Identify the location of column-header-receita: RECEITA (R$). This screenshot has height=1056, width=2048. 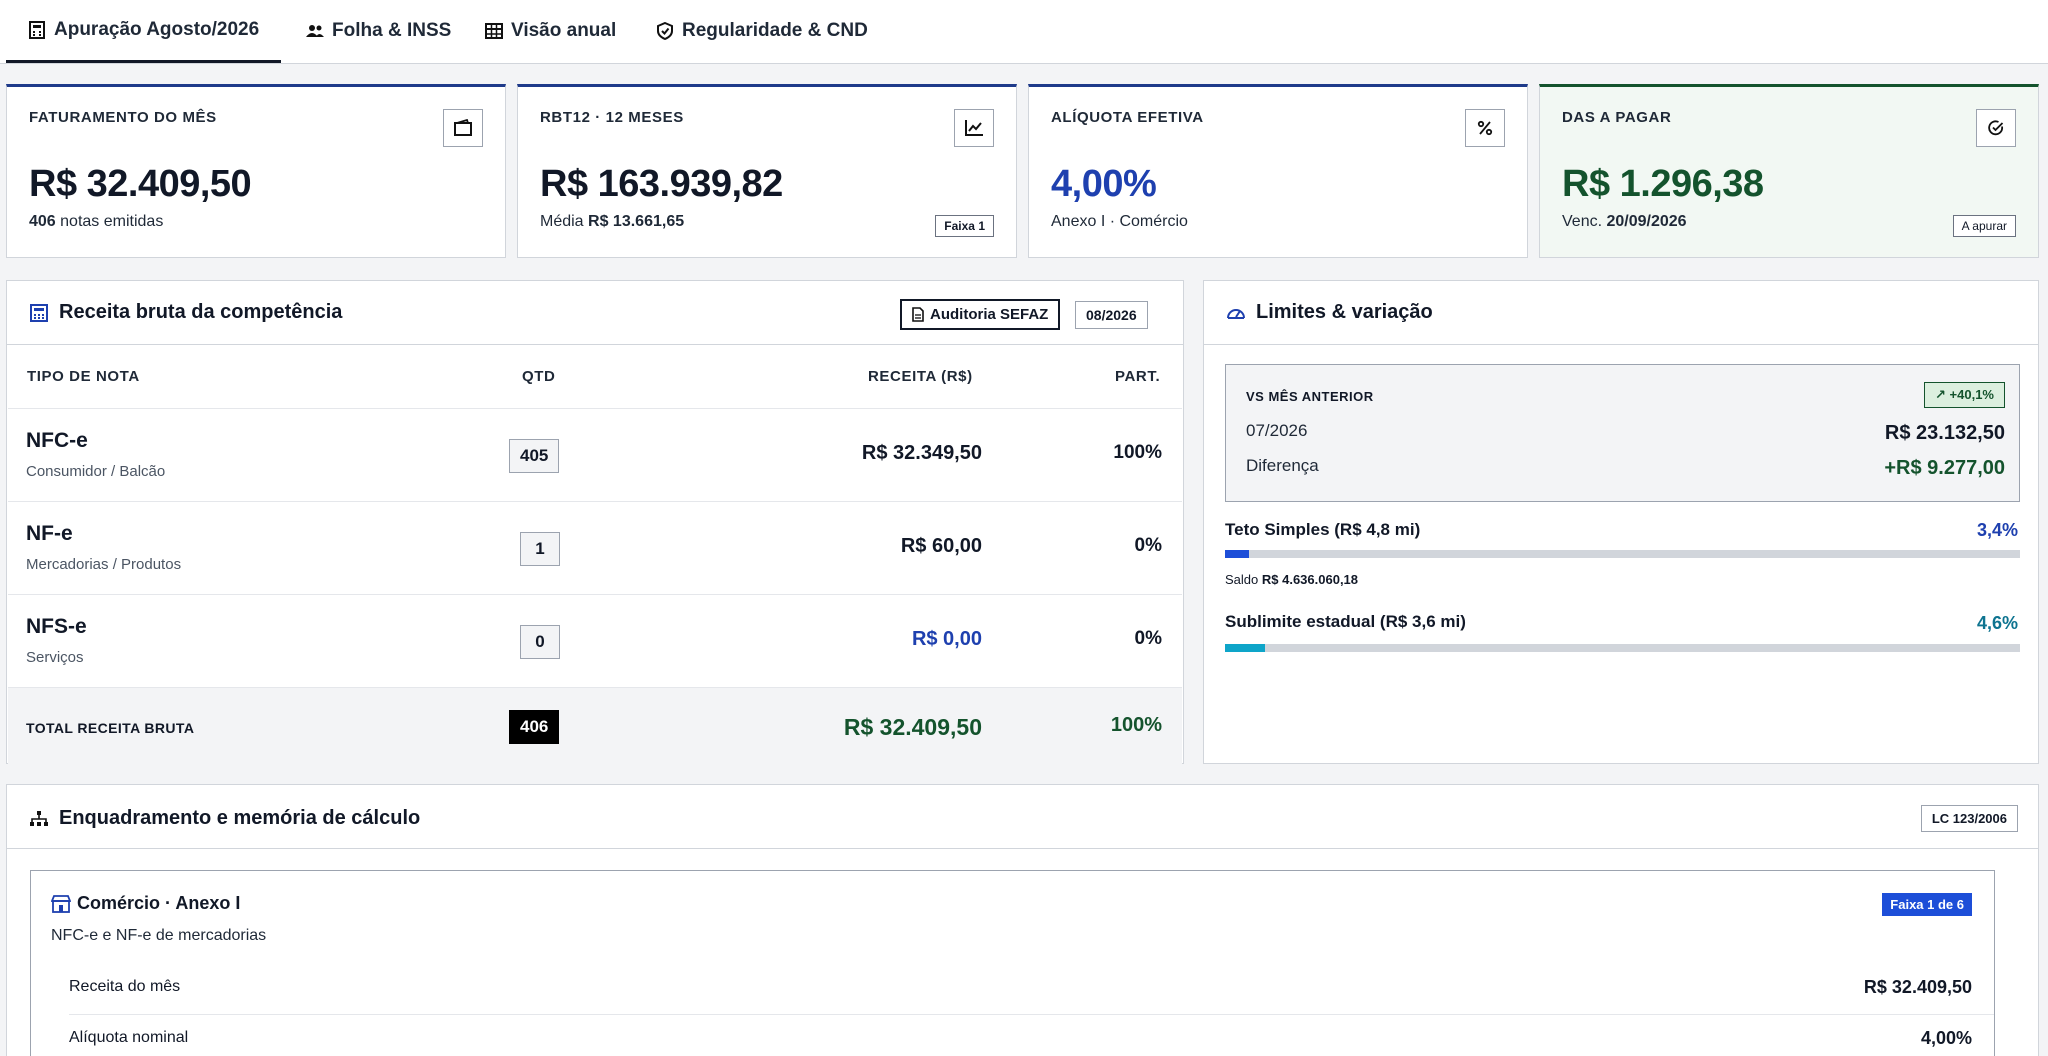
(920, 376).